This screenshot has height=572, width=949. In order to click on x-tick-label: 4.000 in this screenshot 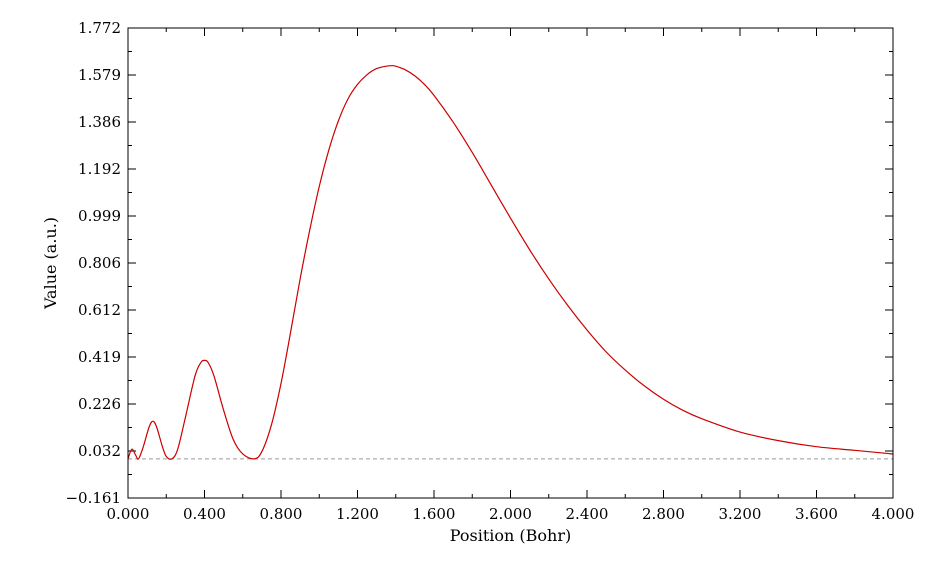, I will do `click(893, 514)`.